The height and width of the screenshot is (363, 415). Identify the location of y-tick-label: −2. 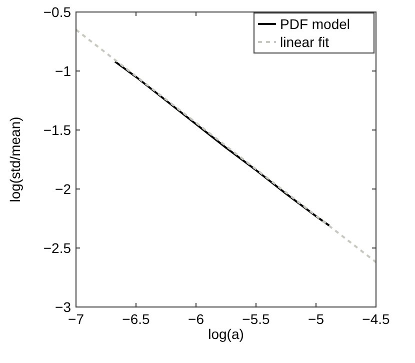
(63, 188).